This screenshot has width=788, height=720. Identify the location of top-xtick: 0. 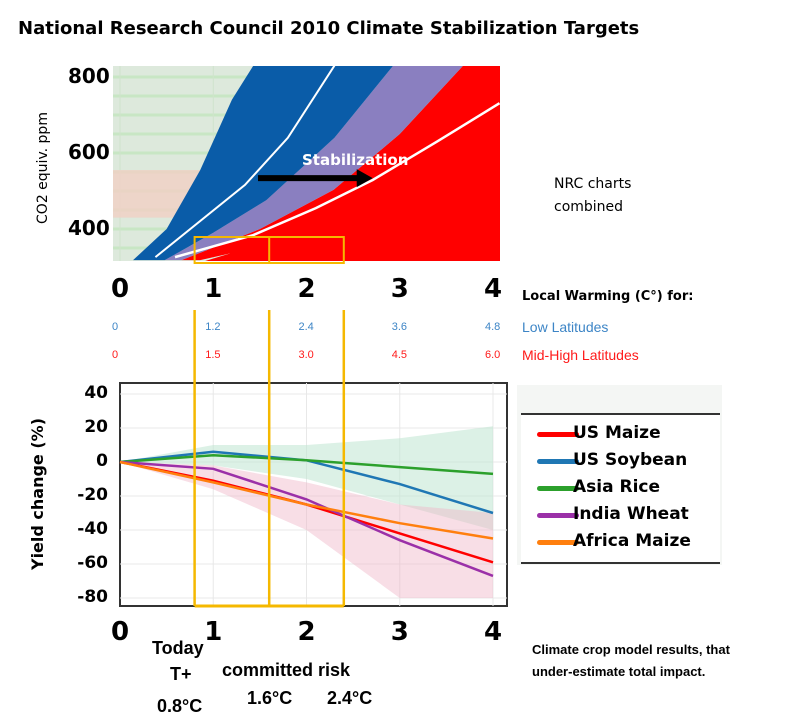
(120, 289).